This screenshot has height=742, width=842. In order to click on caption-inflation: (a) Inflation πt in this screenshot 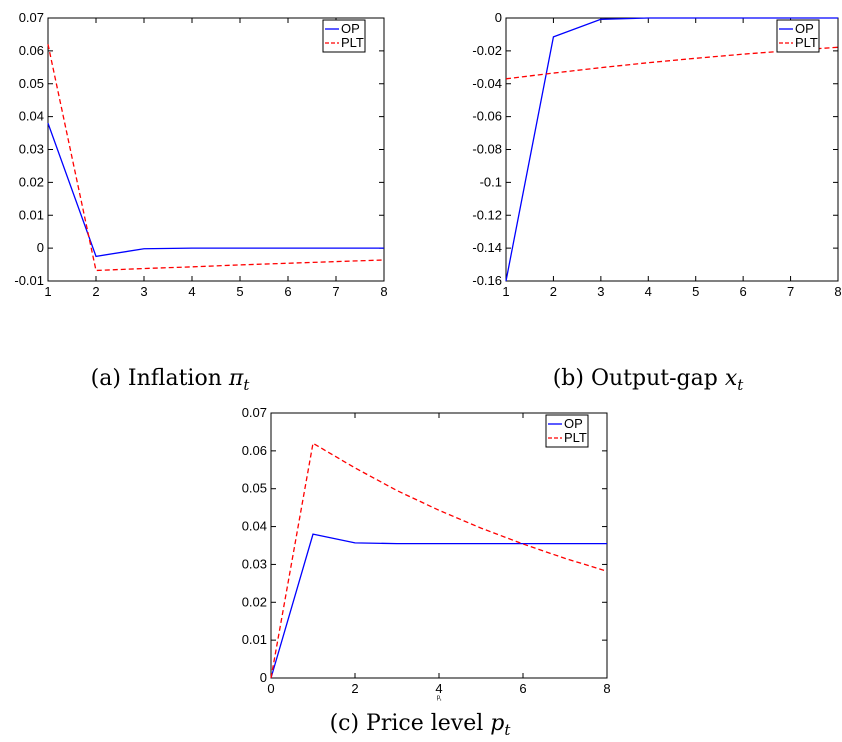, I will do `click(171, 380)`.